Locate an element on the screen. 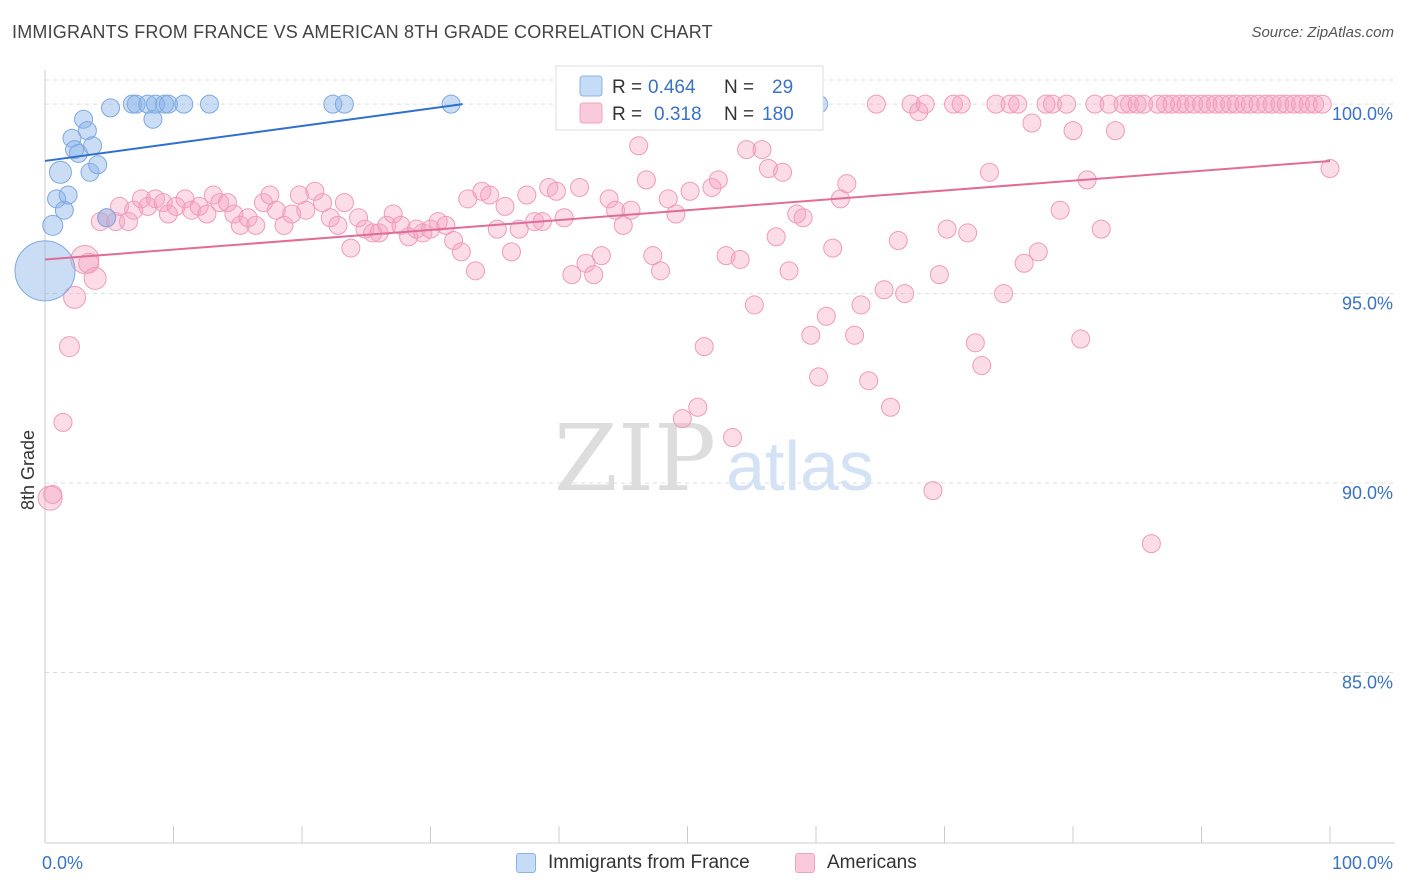 The image size is (1406, 892). legend-swatch-blue is located at coordinates (591, 86).